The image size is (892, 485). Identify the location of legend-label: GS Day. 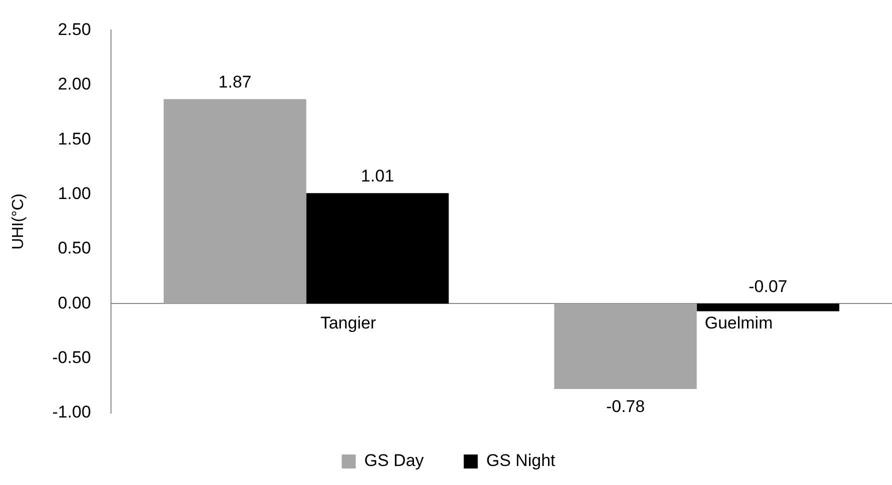
(394, 460).